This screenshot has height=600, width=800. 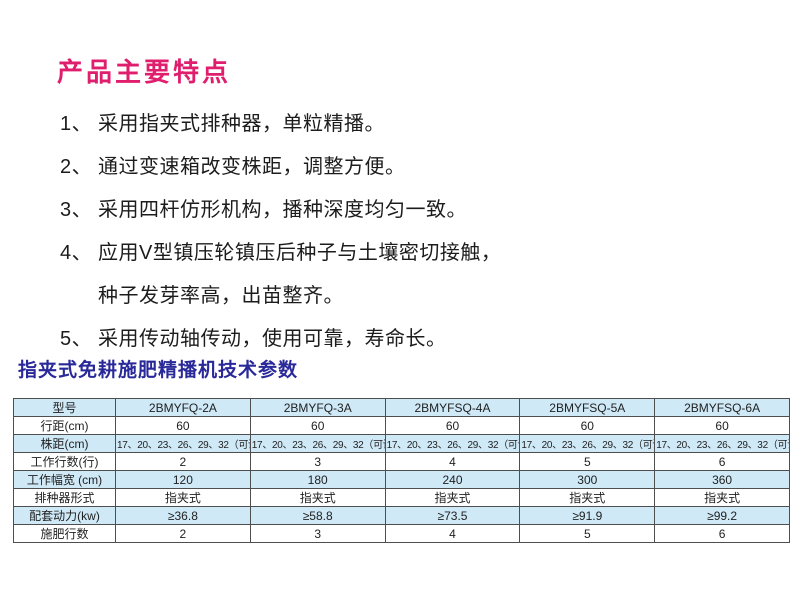 What do you see at coordinates (64, 461) in the screenshot?
I see `row-label-cell: 工作行数(行)` at bounding box center [64, 461].